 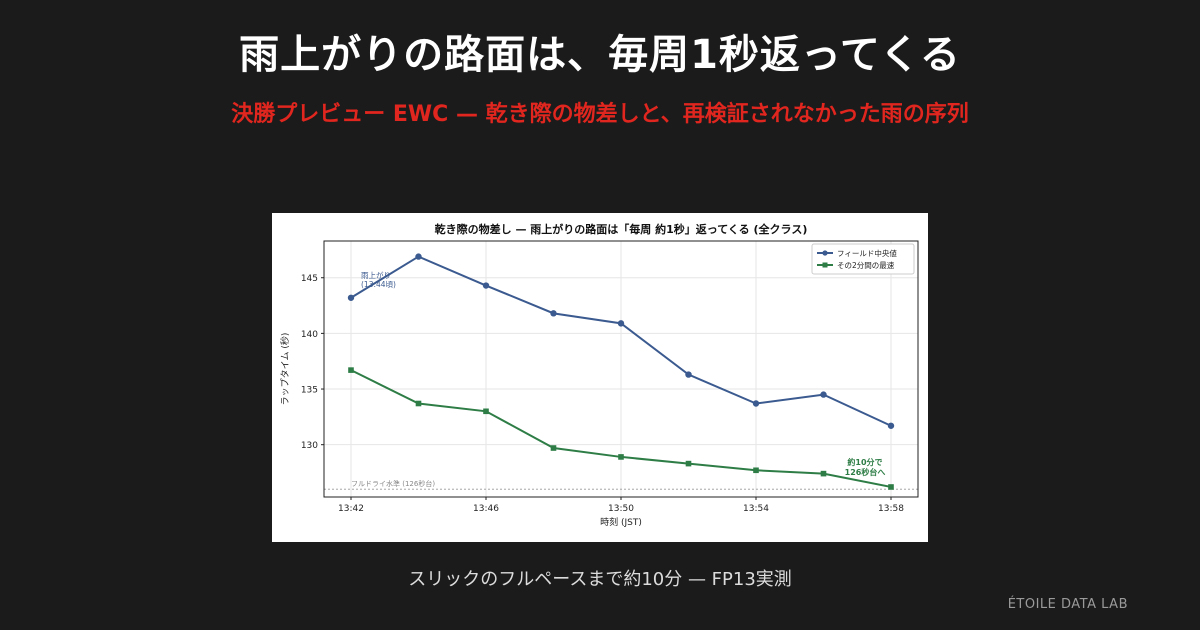 What do you see at coordinates (378, 284) in the screenshot?
I see `annotation-text: (13:44頃)` at bounding box center [378, 284].